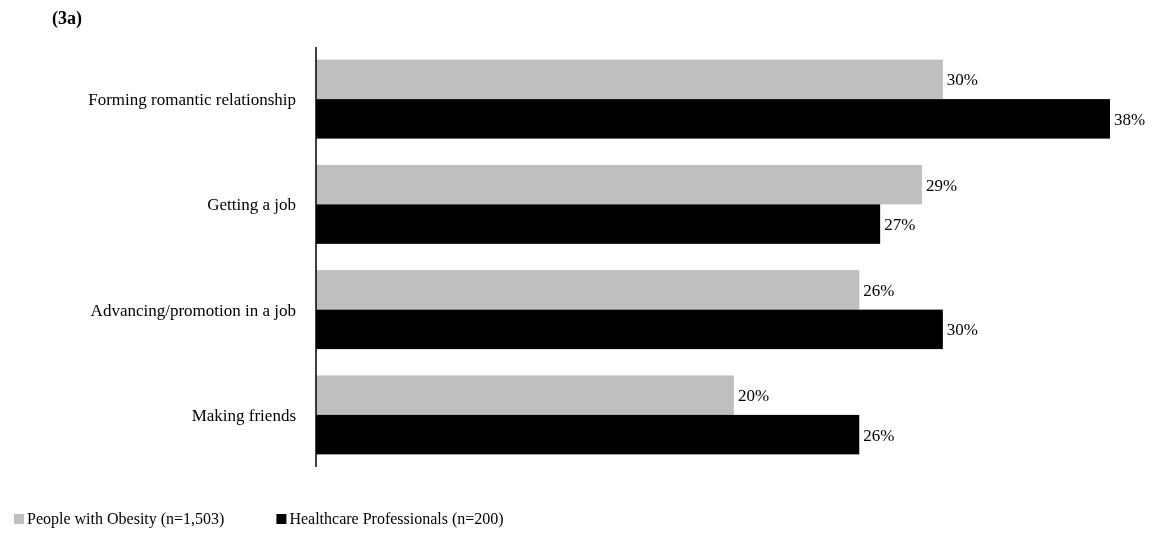 The height and width of the screenshot is (542, 1174). Describe the element at coordinates (67, 18) in the screenshot. I see `text: (3a)` at that location.